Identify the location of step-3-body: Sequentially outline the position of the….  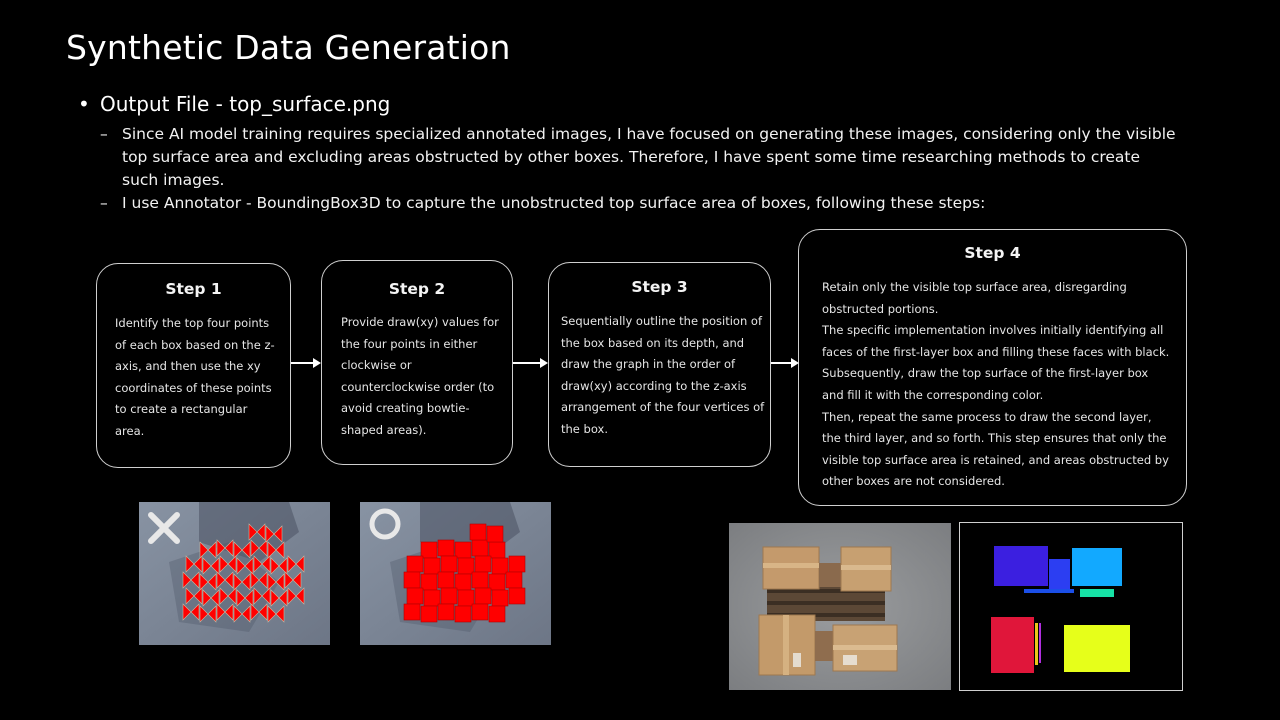
(663, 375).